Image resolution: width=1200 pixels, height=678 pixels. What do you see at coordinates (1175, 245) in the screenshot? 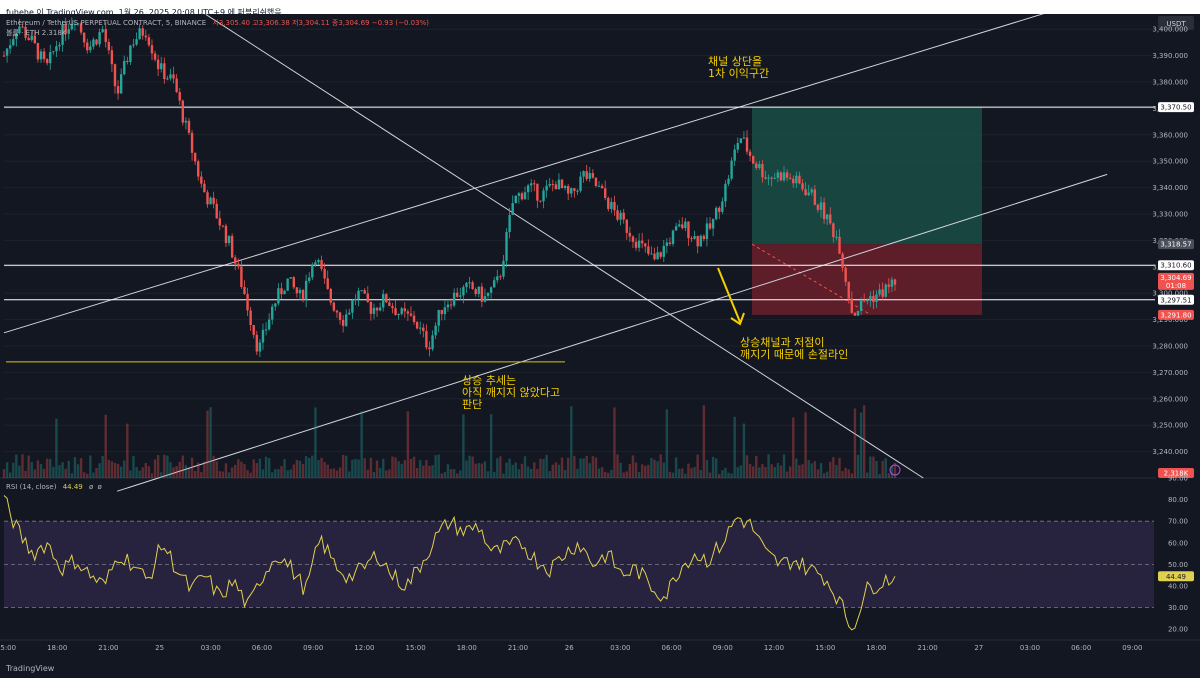
I see `level-tag-label: 3,318.57` at bounding box center [1175, 245].